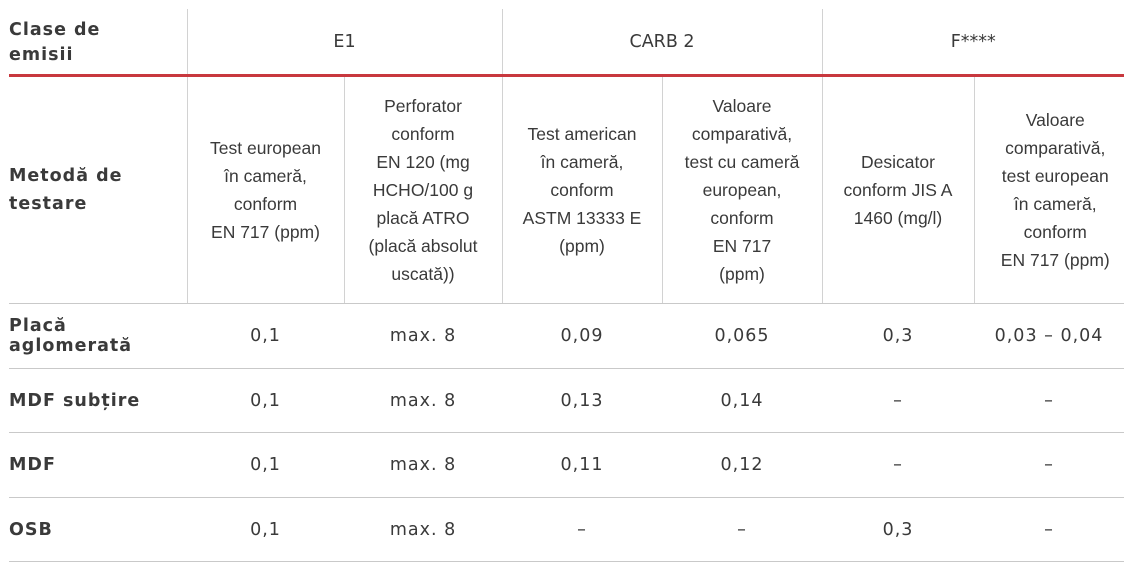  I want to click on method-row-label: Metodă de testare, so click(98, 189).